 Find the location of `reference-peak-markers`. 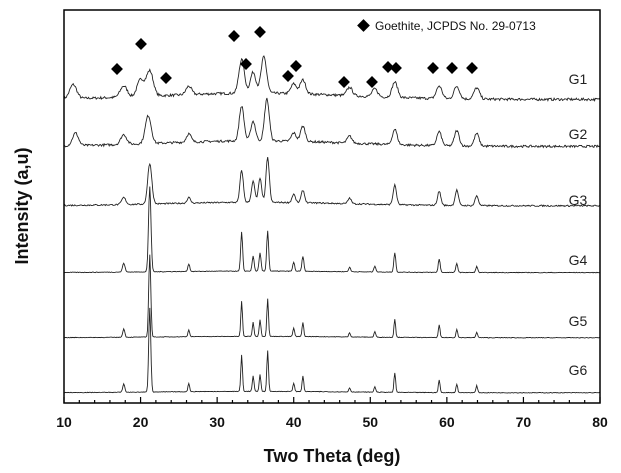

reference-peak-markers is located at coordinates (294, 57).